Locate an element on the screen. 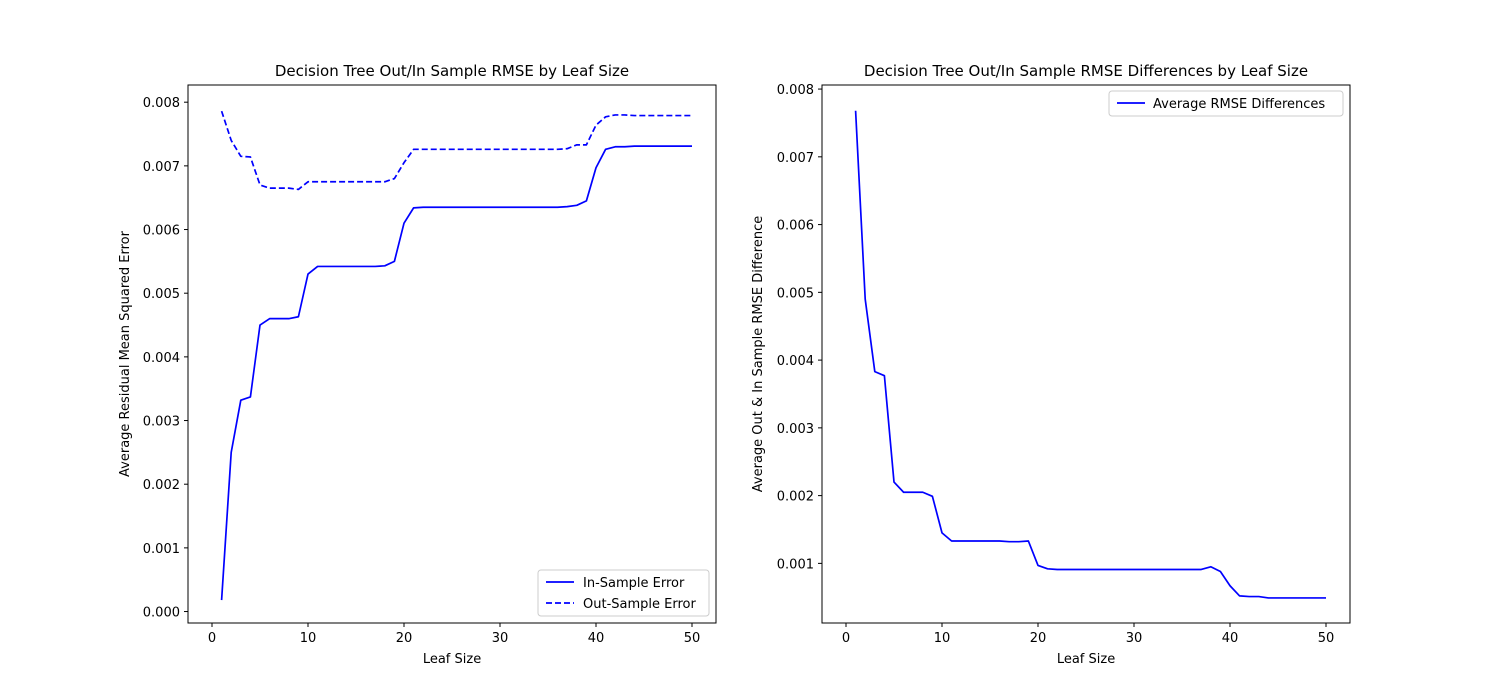 The height and width of the screenshot is (700, 1500). chart-right-x-axis: 0 10 20 30 40 50 is located at coordinates (1088, 634).